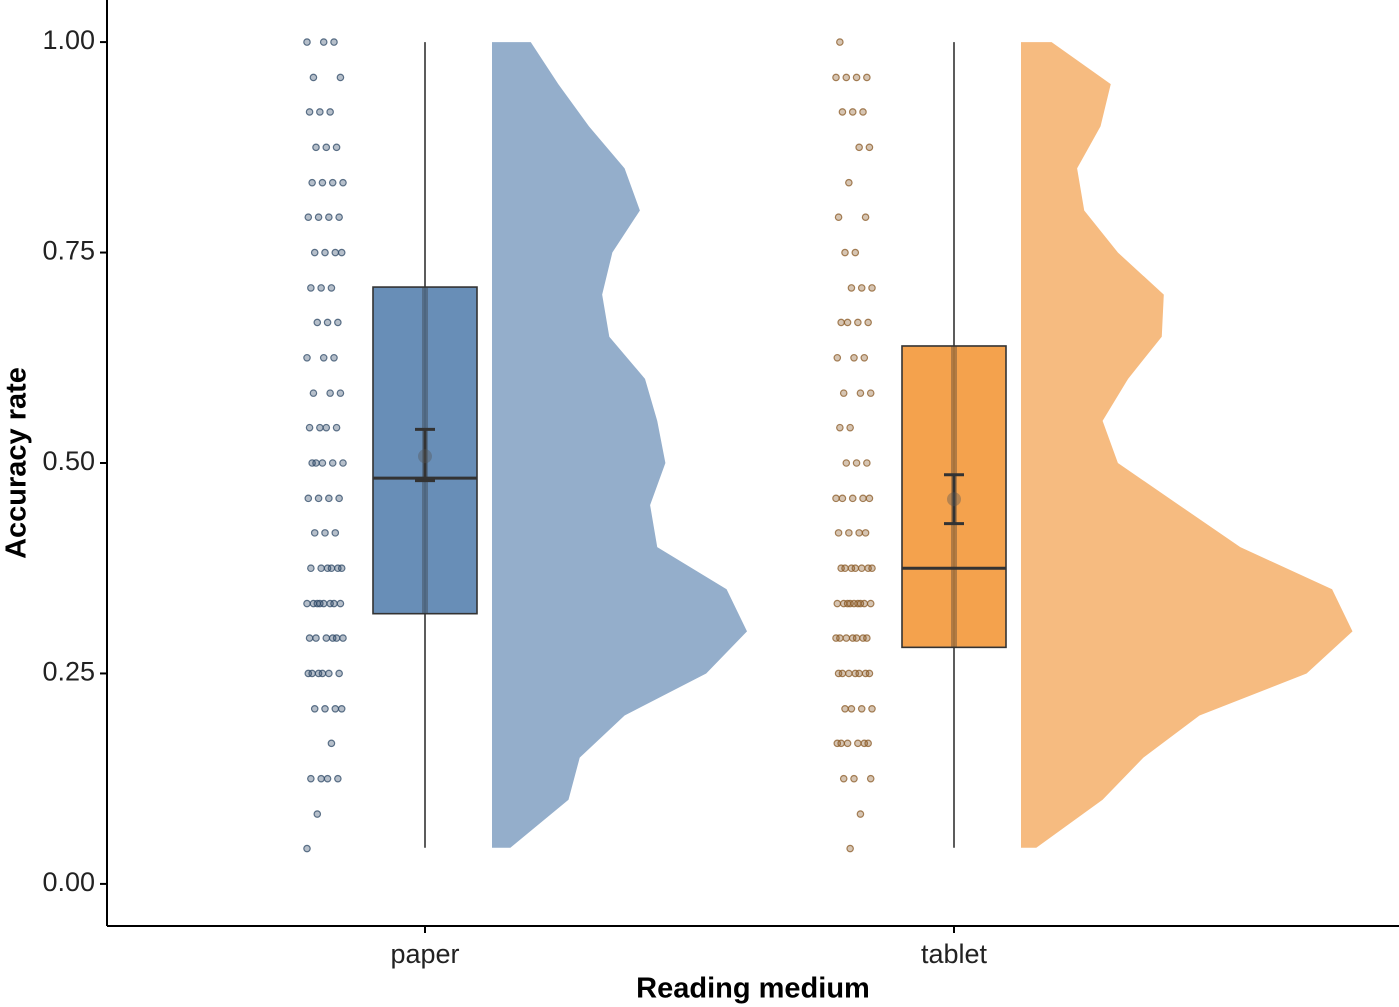  I want to click on y-axis-title: Accuracy rate, so click(17, 463).